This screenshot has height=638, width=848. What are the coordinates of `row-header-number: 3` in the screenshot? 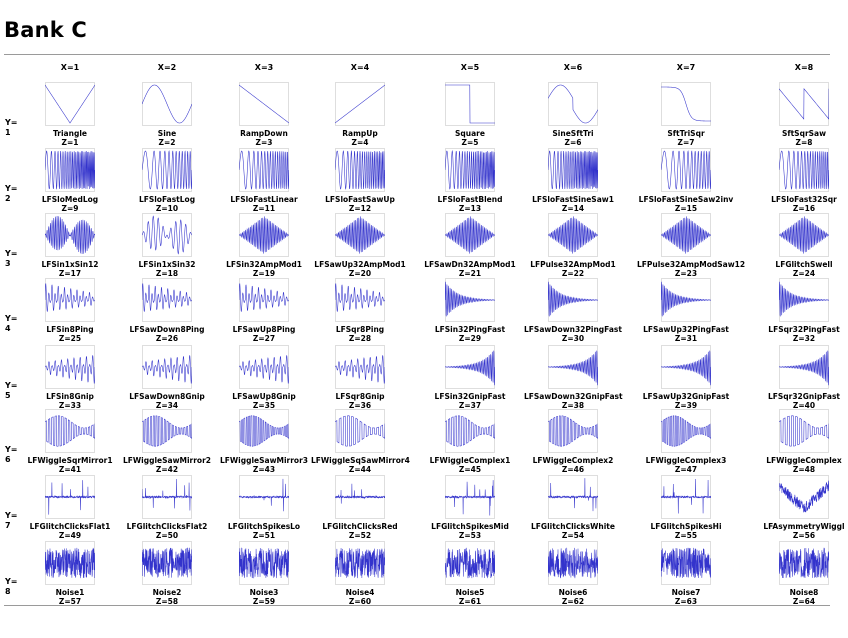 It's located at (8, 263).